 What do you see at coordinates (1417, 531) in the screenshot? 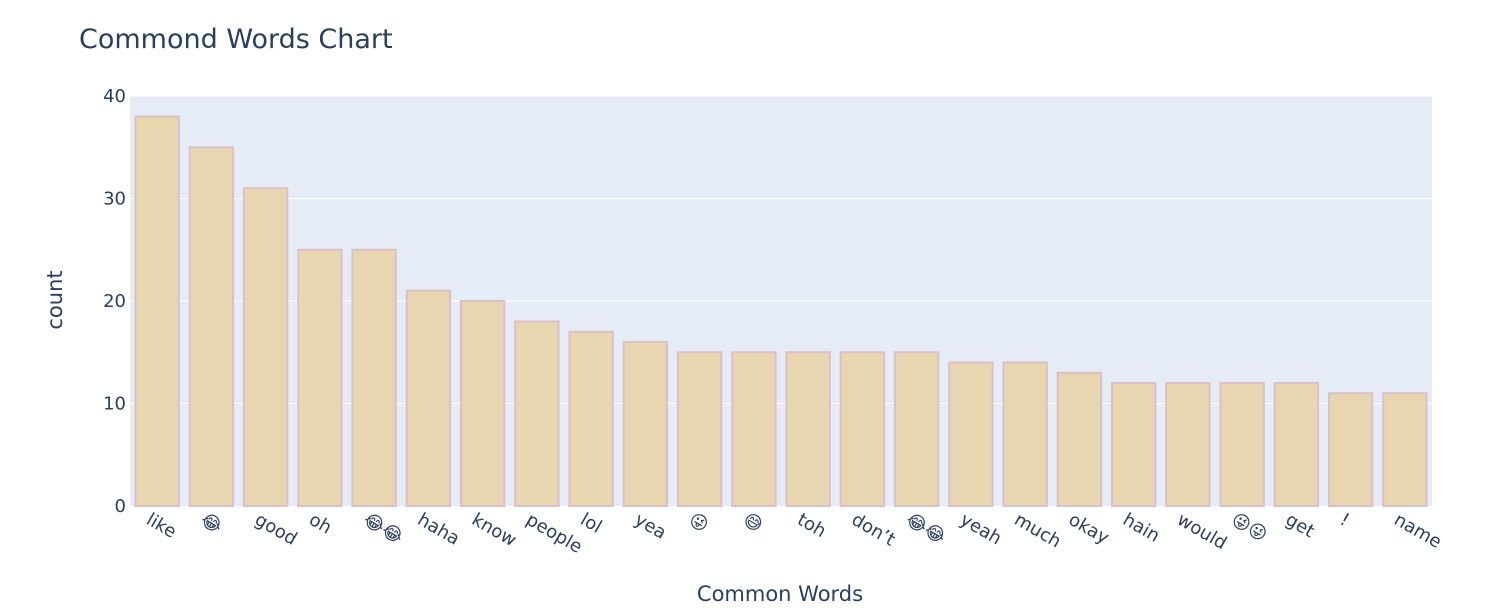
I see `x-tick-label: name` at bounding box center [1417, 531].